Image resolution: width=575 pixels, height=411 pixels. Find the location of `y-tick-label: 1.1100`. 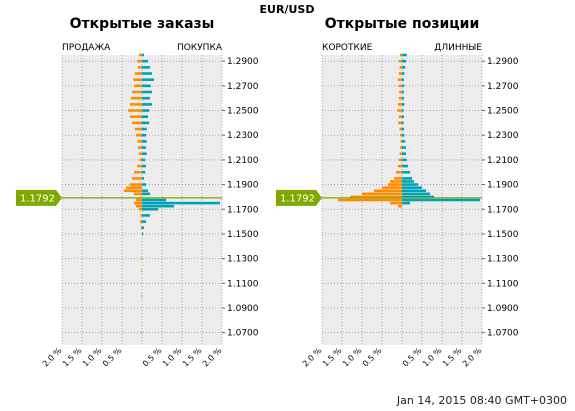

y-tick-label: 1.1100 is located at coordinates (503, 284).